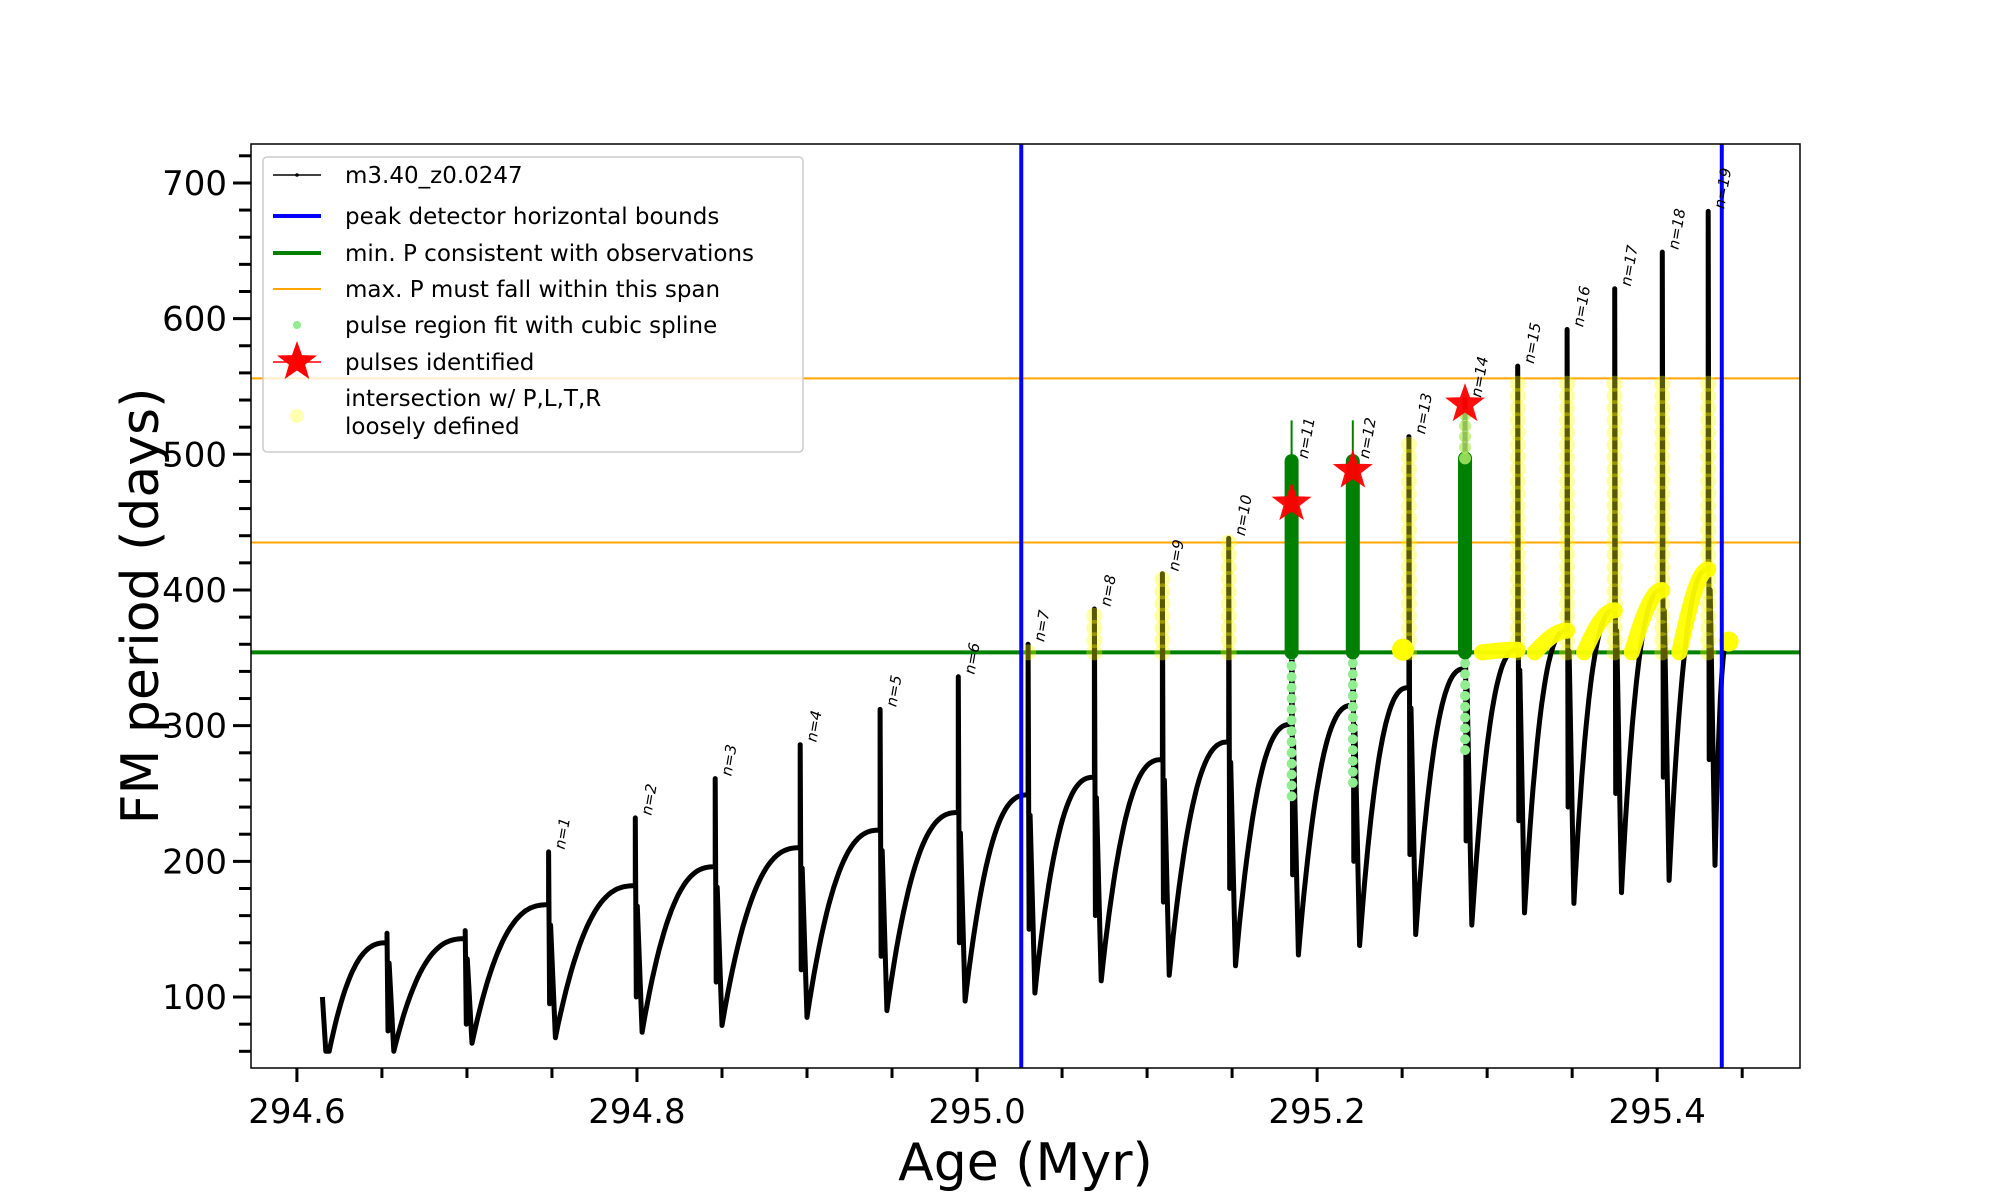 This screenshot has height=1200, width=2000. I want to click on x-tick-label: 295.4, so click(1657, 1112).